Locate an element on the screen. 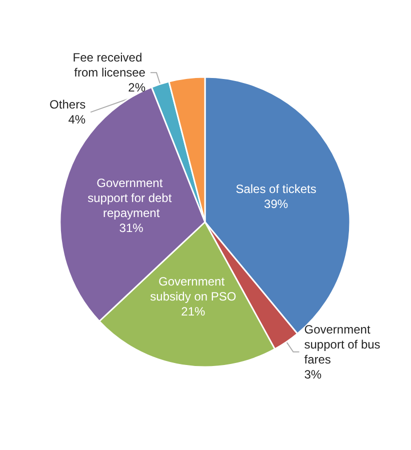  data-label: 31% is located at coordinates (131, 228).